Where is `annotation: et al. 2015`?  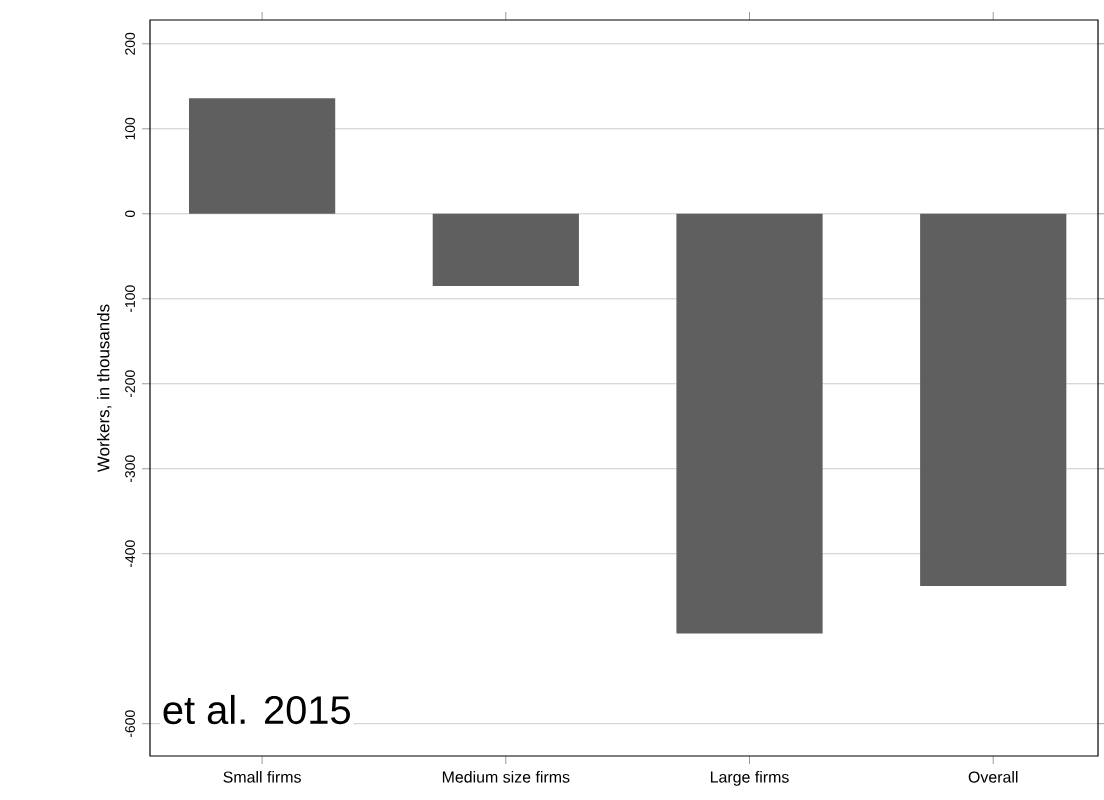 annotation: et al. 2015 is located at coordinates (256, 709).